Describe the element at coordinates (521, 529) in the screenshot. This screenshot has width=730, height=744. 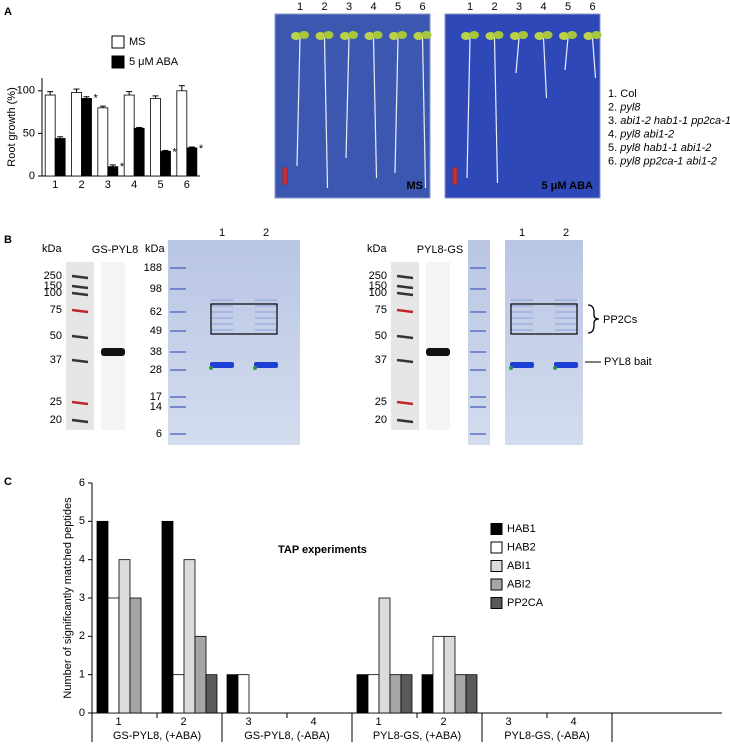
I see `legend-label: HAB1` at that location.